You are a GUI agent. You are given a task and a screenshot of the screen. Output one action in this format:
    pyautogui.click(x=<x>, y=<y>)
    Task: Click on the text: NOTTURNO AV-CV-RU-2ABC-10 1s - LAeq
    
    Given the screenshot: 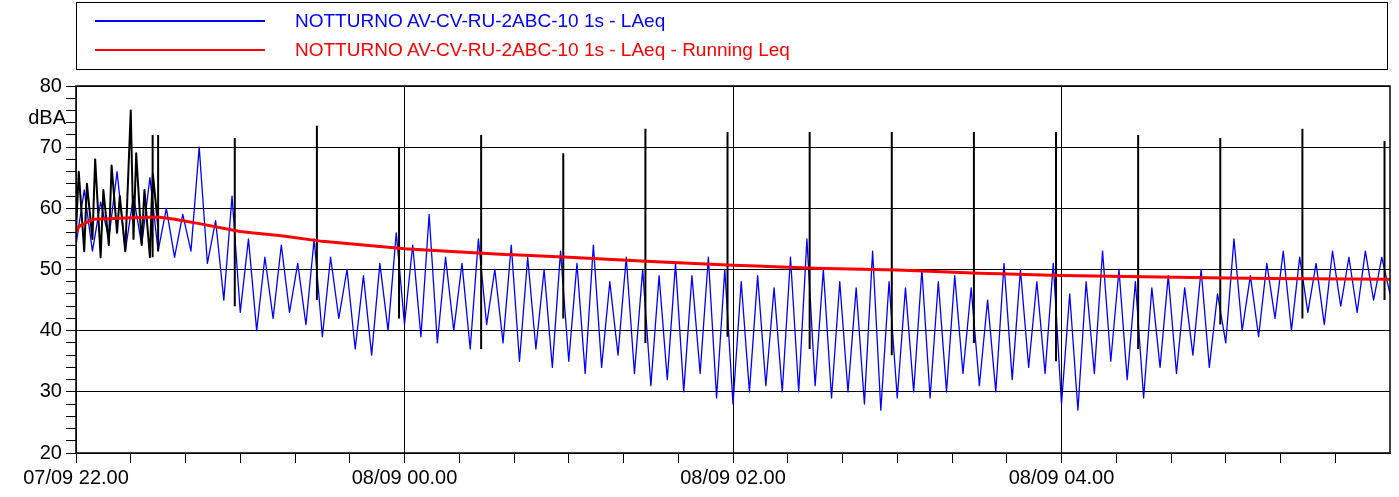 What is the action you would take?
    pyautogui.click(x=480, y=20)
    